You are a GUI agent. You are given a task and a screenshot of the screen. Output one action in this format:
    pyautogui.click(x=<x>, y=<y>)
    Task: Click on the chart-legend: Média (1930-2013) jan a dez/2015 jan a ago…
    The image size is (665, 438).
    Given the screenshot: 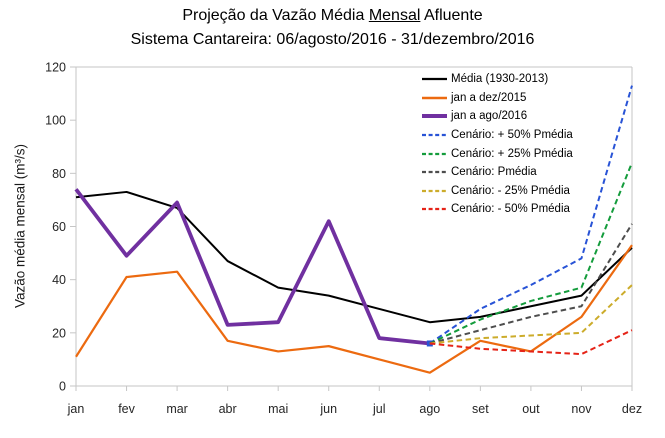 What is the action you would take?
    pyautogui.click(x=497, y=144)
    